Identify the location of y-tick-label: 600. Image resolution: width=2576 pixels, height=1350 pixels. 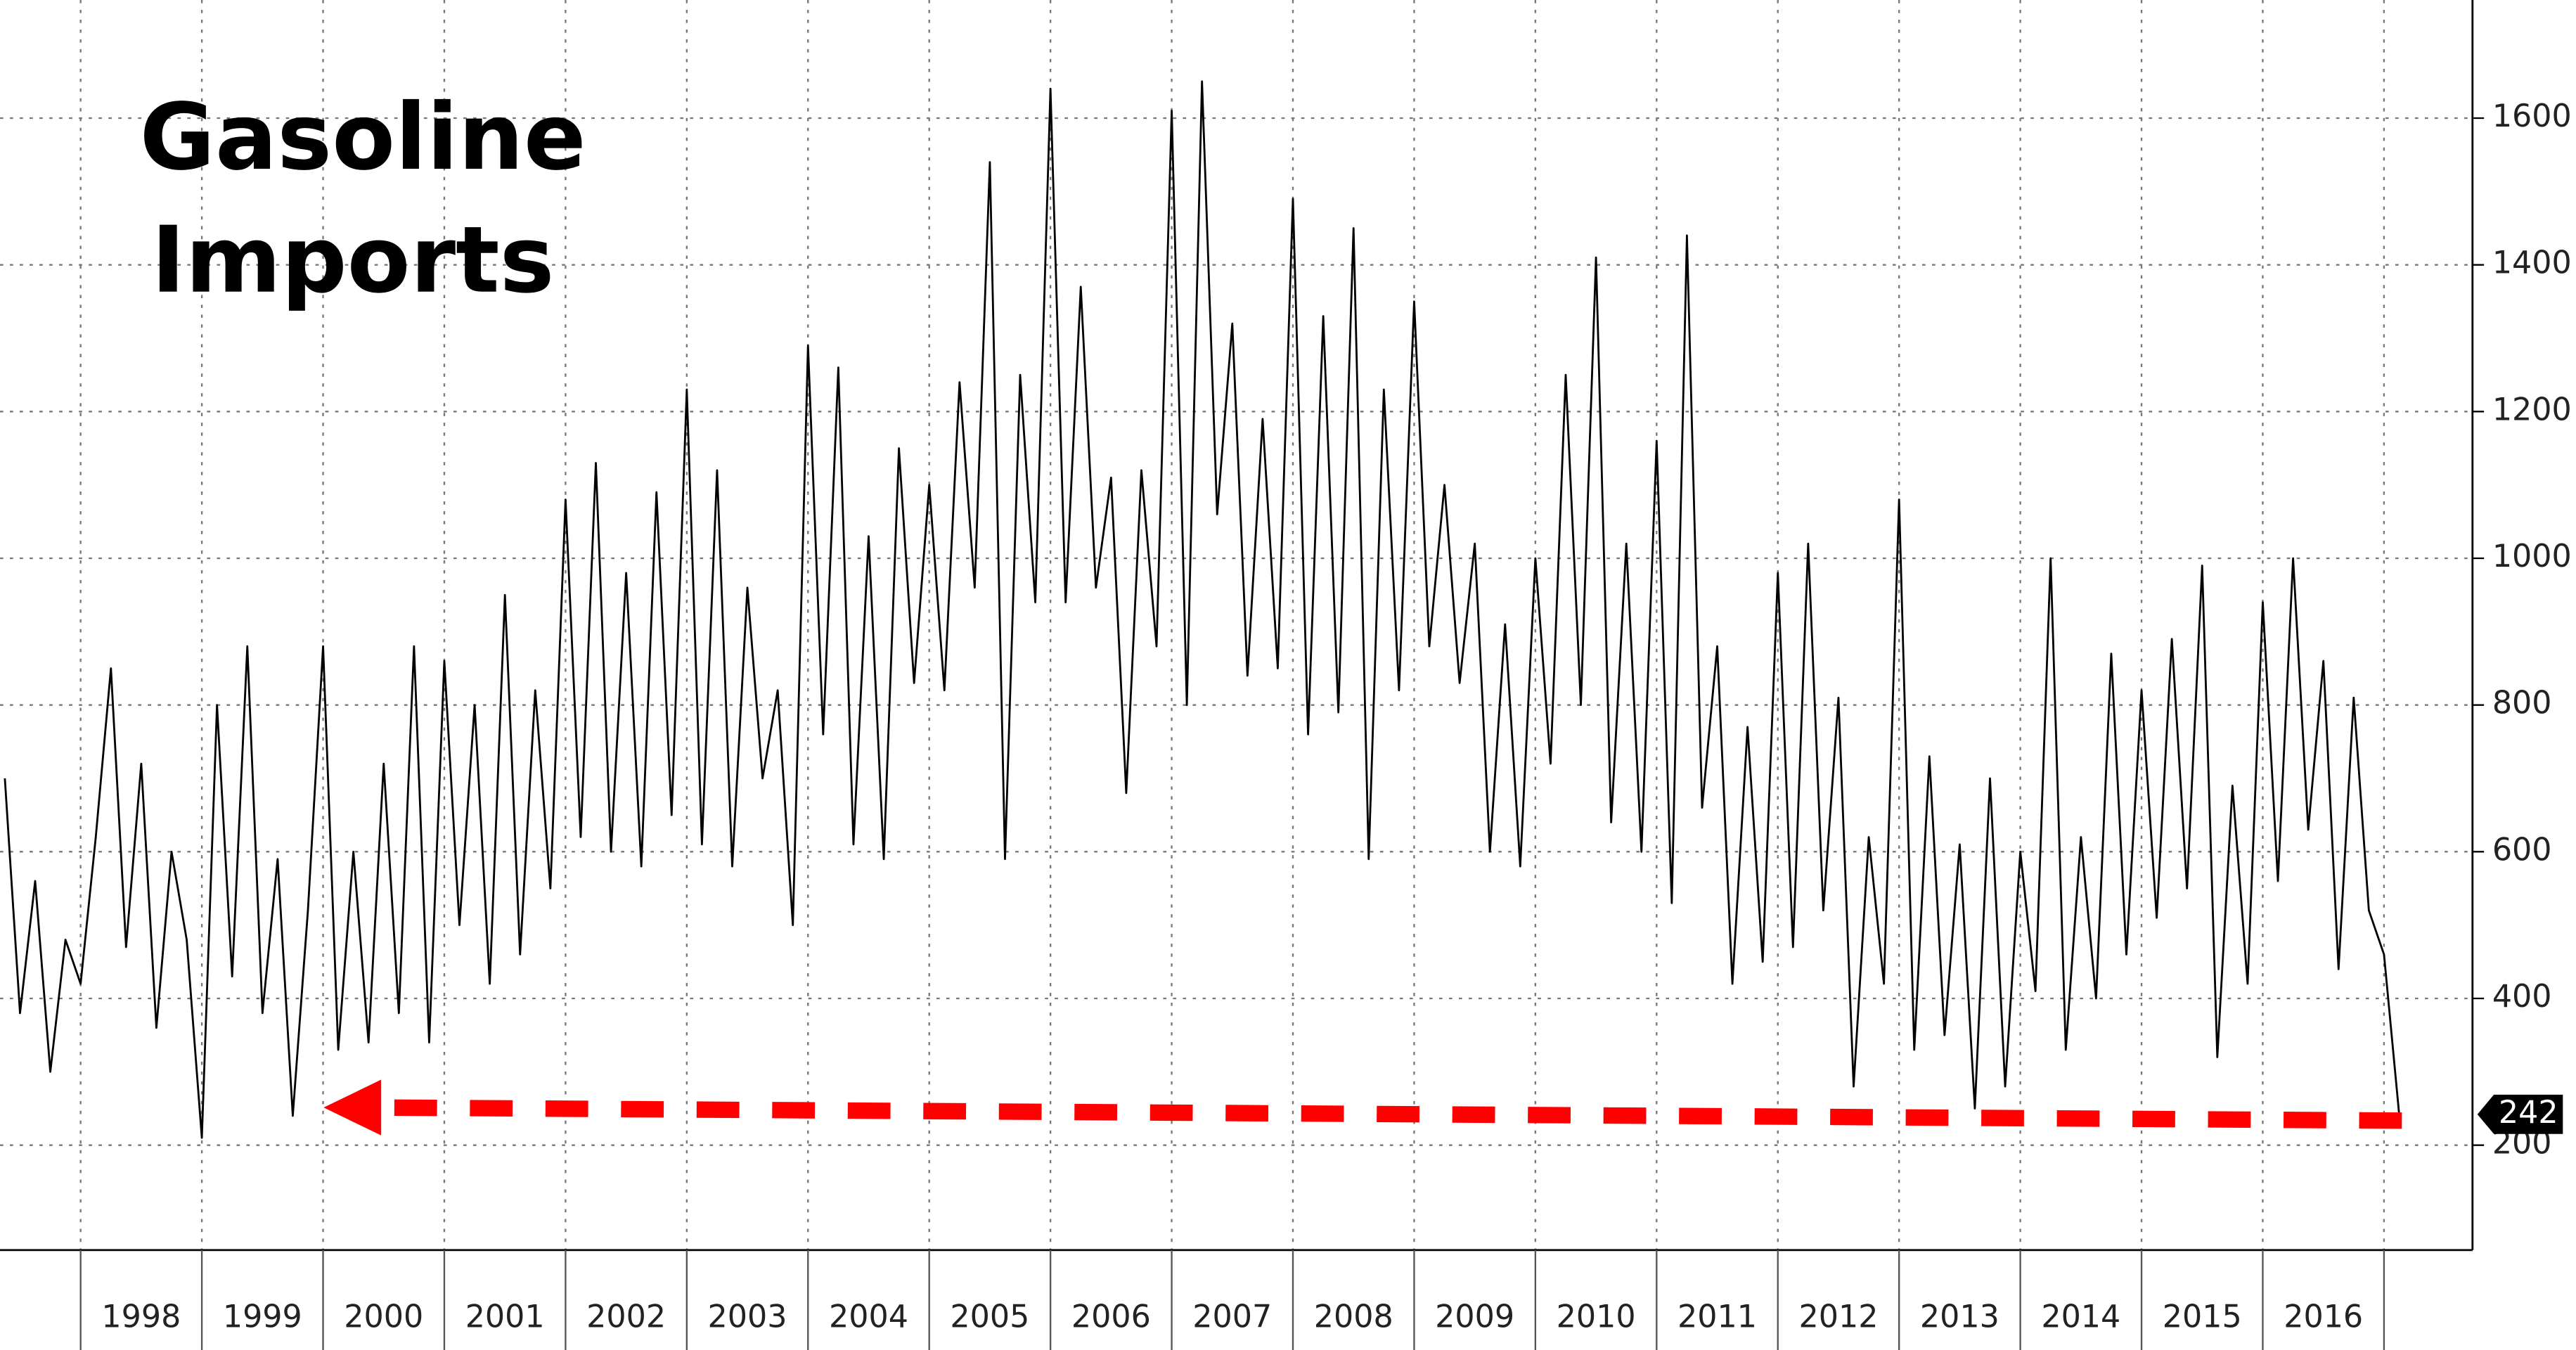
(2522, 850).